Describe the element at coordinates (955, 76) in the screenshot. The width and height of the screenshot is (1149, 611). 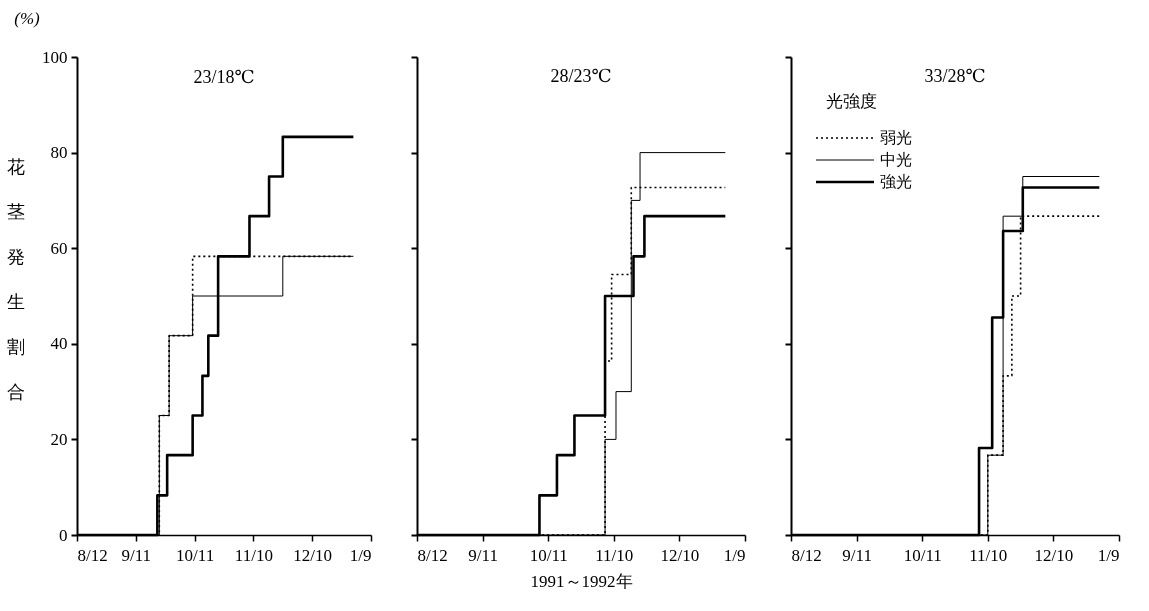
I see `text: 33/28℃` at that location.